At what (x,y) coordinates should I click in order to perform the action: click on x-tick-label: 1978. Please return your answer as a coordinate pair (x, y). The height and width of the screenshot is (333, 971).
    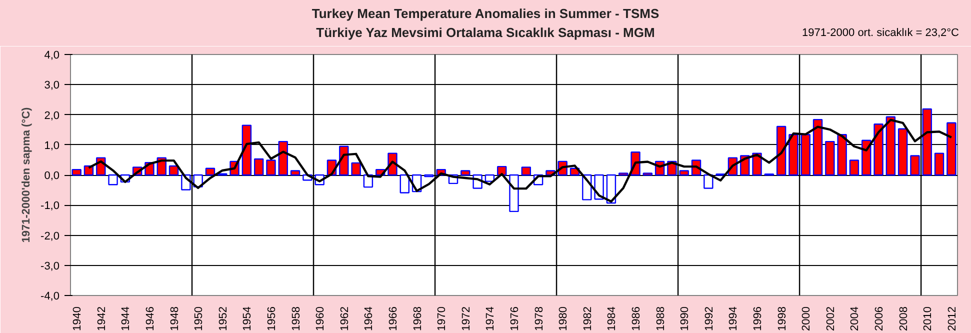
    Looking at the image, I should click on (539, 318).